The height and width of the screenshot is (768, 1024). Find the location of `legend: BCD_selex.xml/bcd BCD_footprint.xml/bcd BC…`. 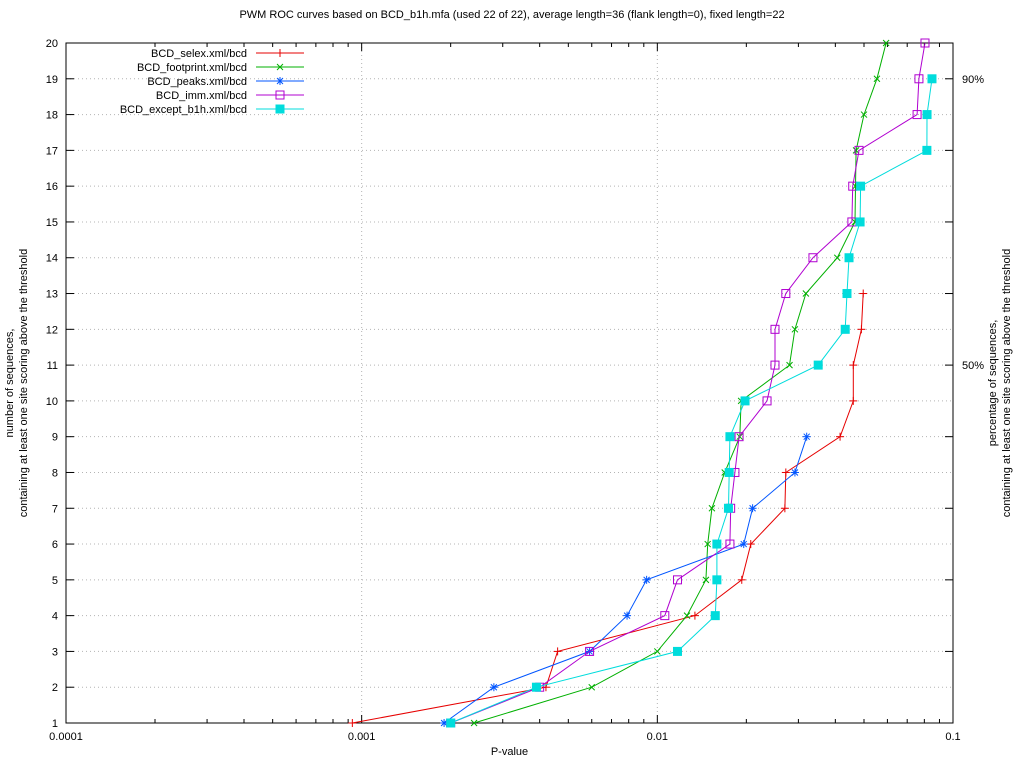

legend: BCD_selex.xml/bcd BCD_footprint.xml/bcd BC… is located at coordinates (212, 82).